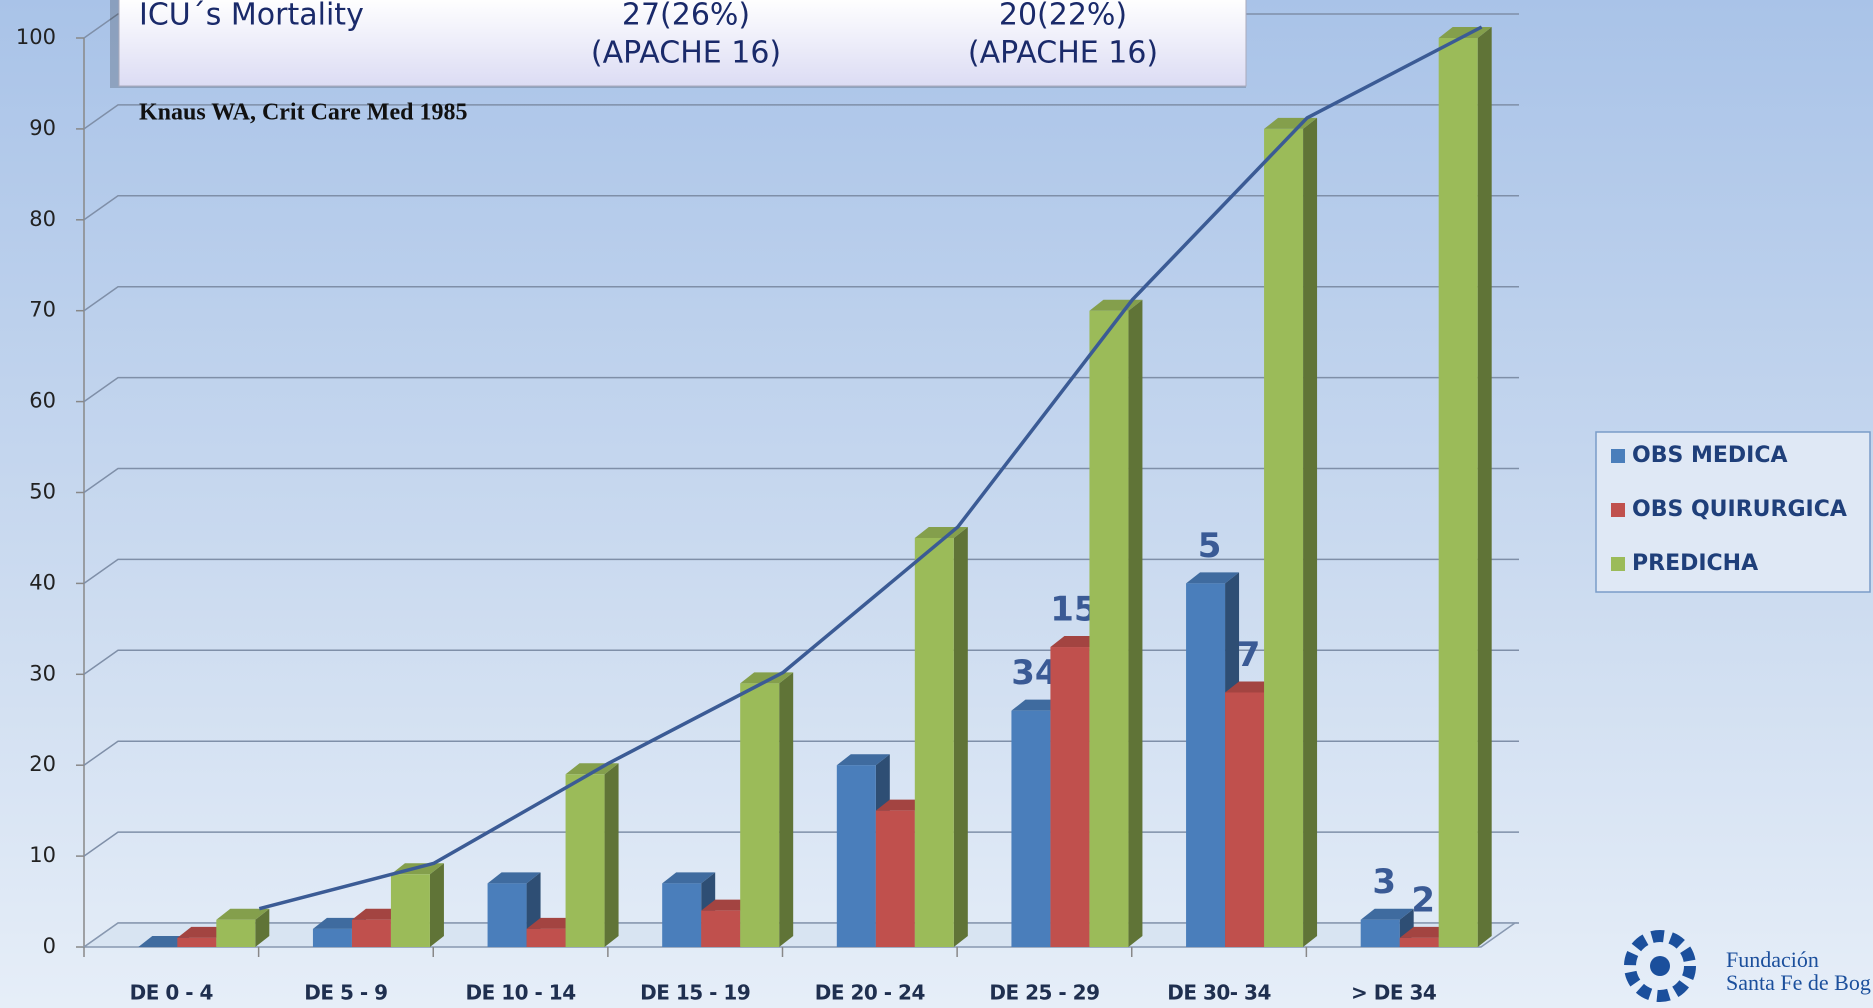 This screenshot has height=1008, width=1873. I want to click on x-tick-label: > DE 34, so click(1393, 993).